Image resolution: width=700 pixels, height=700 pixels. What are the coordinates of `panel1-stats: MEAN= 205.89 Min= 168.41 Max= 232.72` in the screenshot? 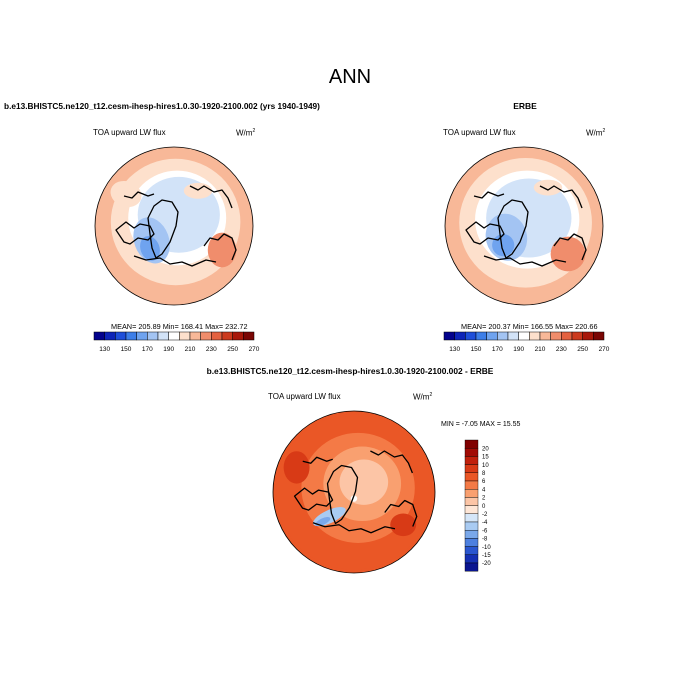 It's located at (179, 326).